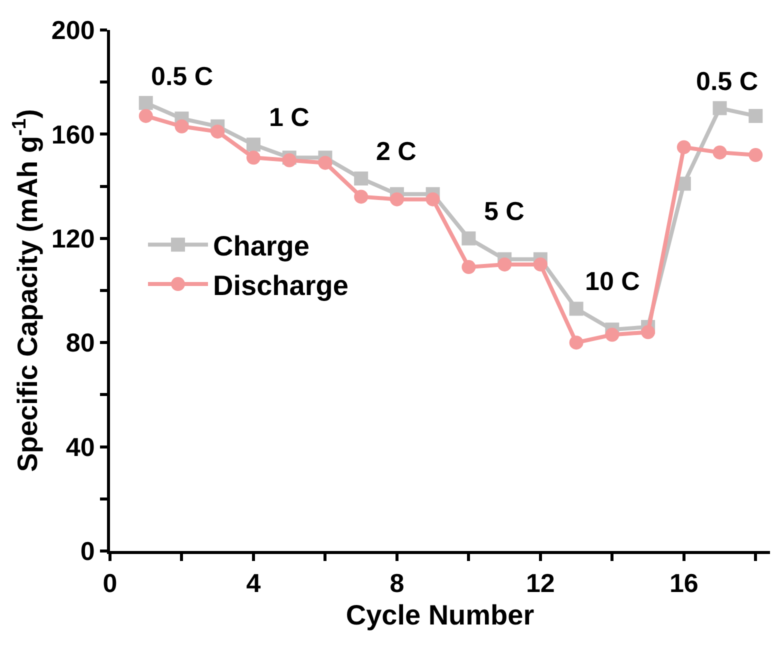  Describe the element at coordinates (504, 211) in the screenshot. I see `annotation: 5 C` at that location.